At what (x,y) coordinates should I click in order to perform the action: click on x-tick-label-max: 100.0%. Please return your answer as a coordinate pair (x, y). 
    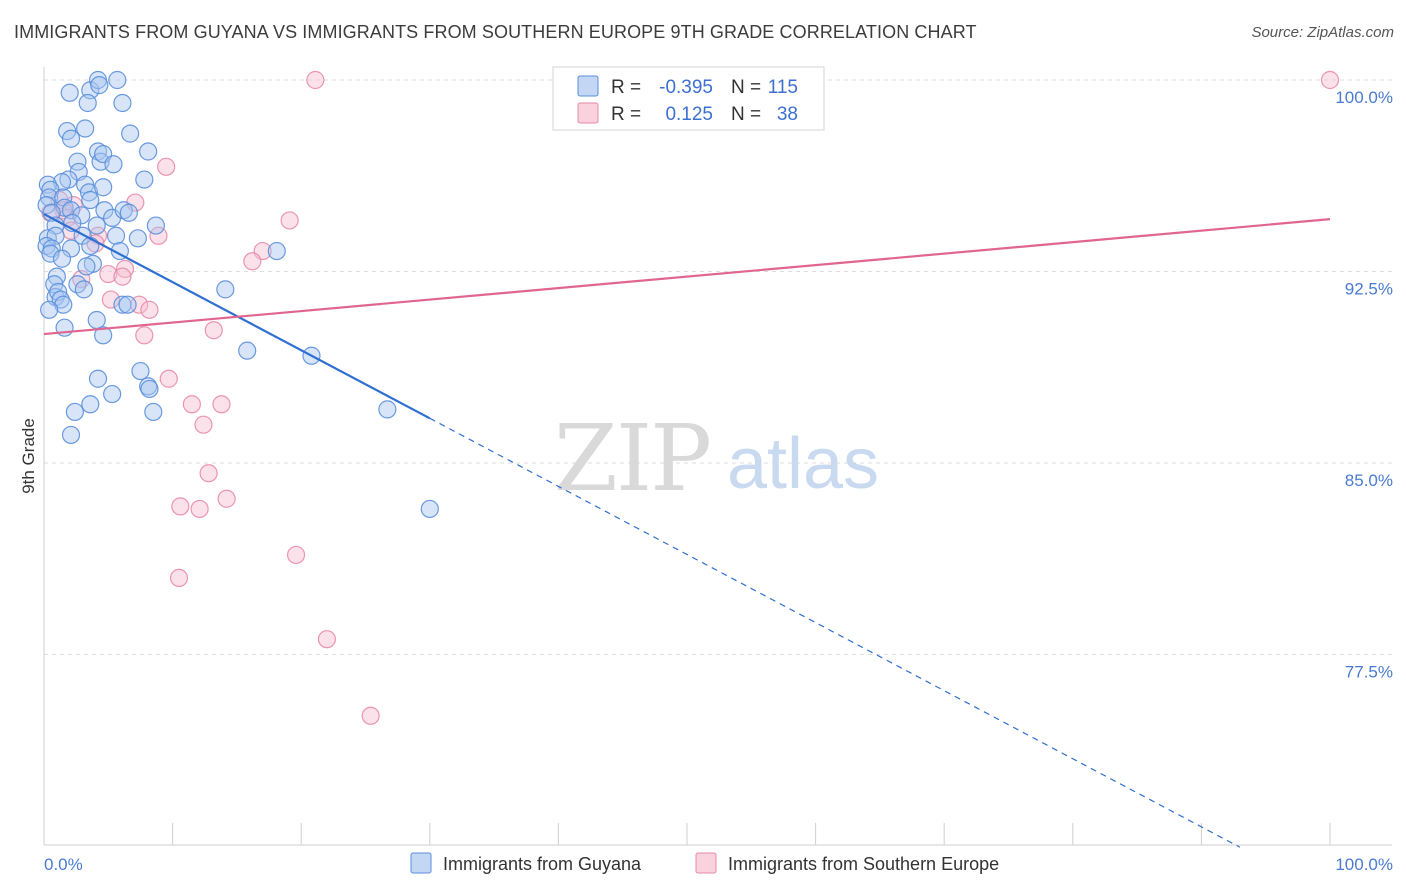
    Looking at the image, I should click on (1364, 864).